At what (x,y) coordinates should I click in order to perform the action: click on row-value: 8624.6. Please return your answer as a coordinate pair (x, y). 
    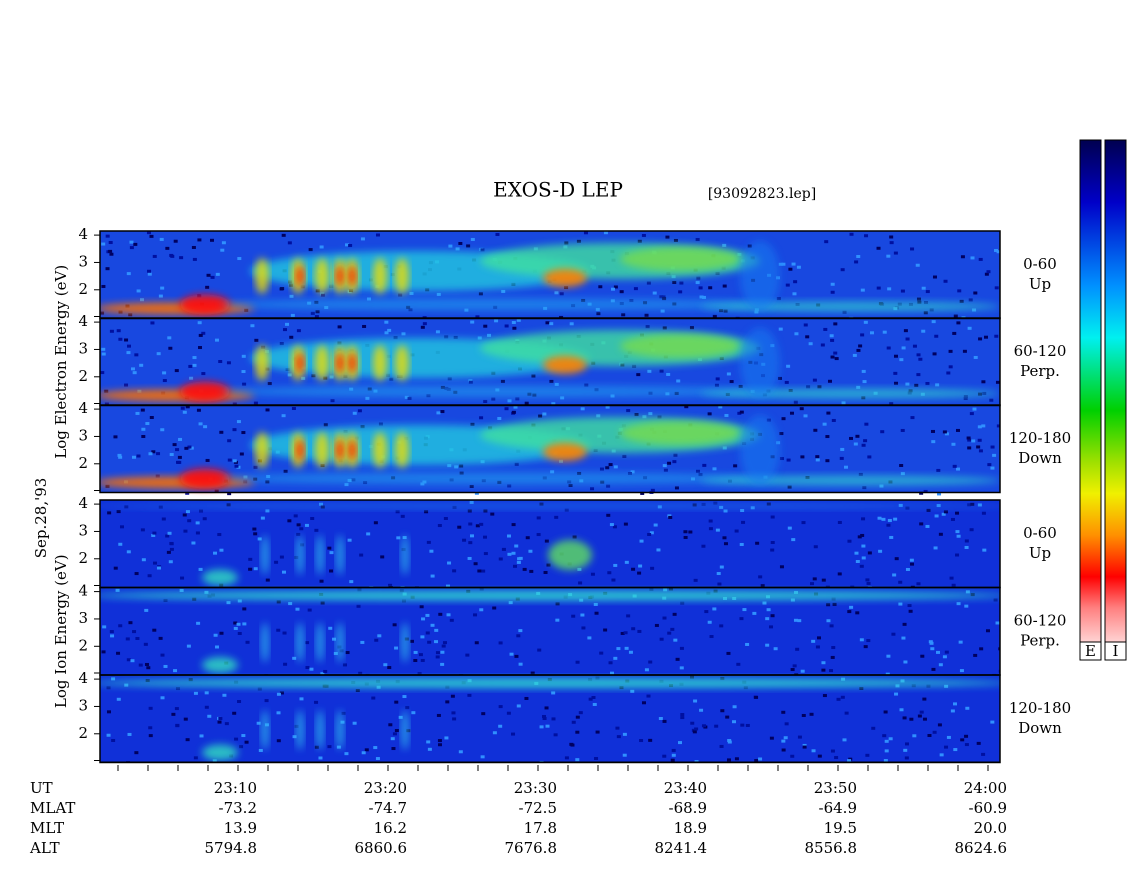
    Looking at the image, I should click on (981, 848).